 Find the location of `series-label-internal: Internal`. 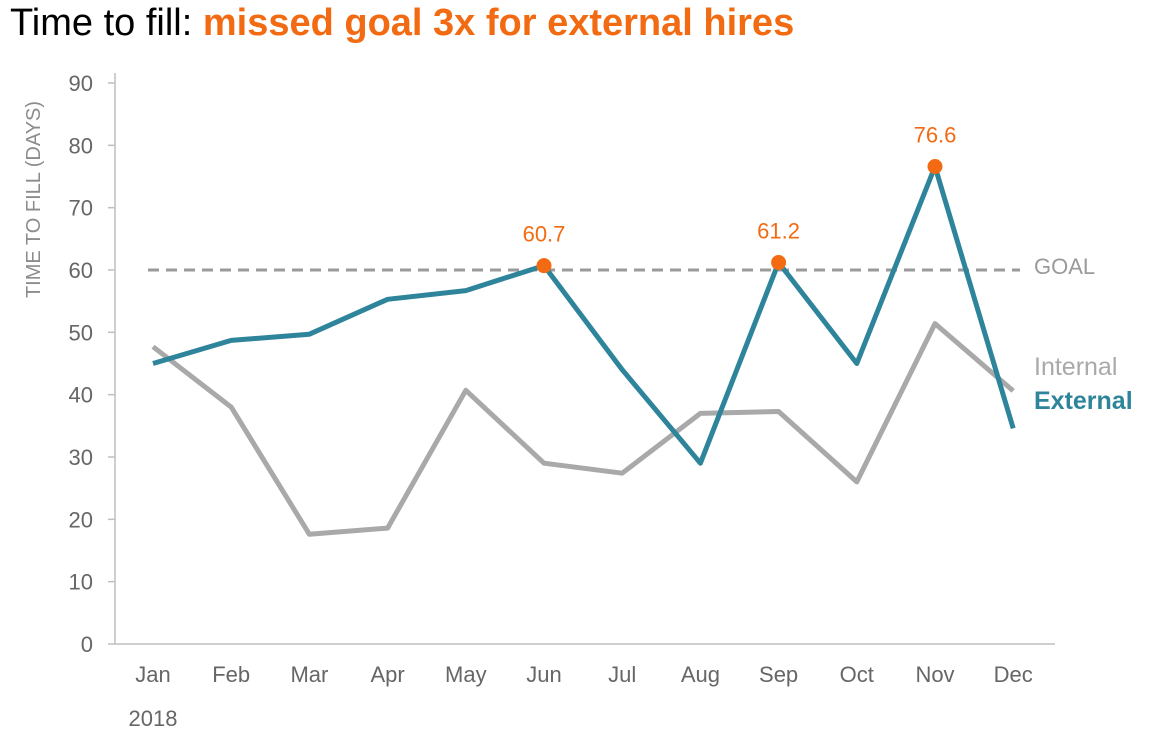

series-label-internal: Internal is located at coordinates (1075, 367).